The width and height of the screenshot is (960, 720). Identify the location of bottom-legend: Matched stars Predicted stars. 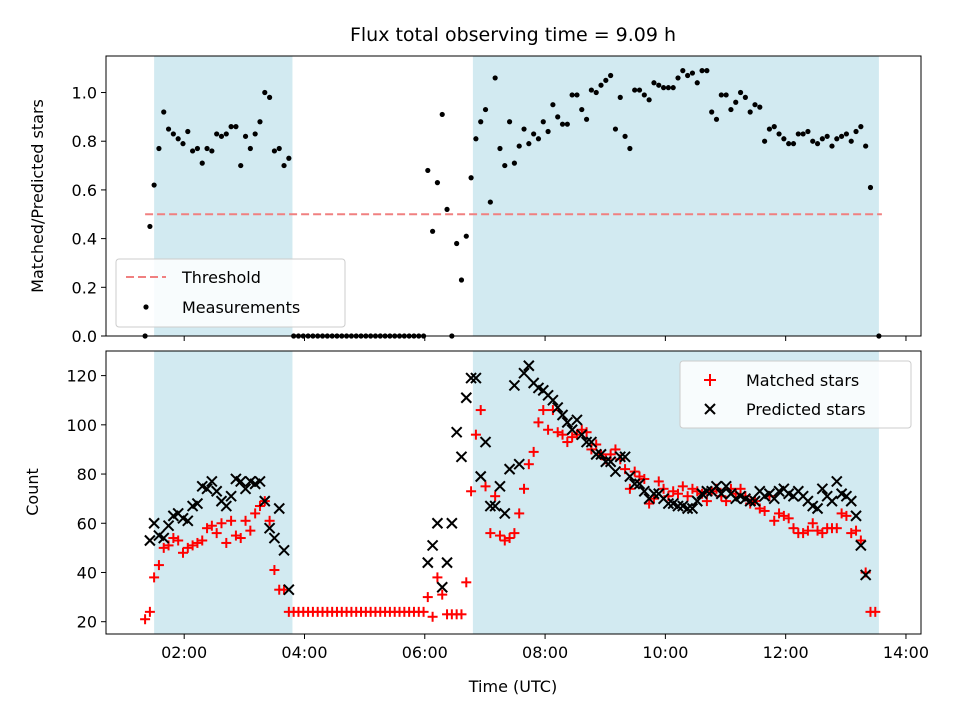
(795, 394).